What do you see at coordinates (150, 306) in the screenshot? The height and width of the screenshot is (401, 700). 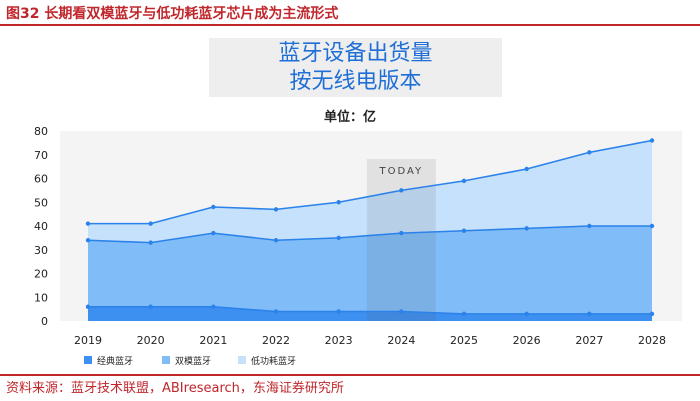 I see `data-point-s1-2020` at bounding box center [150, 306].